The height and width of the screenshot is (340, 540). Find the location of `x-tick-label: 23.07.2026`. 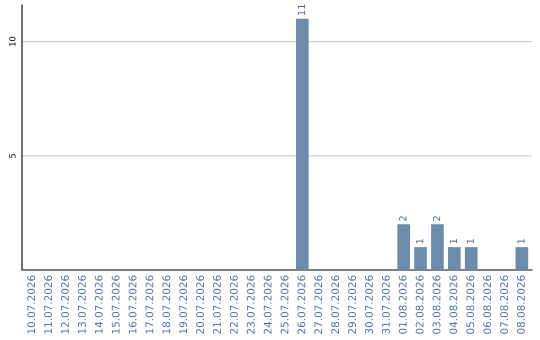

x-tick-label: 23.07.2026 is located at coordinates (250, 305).